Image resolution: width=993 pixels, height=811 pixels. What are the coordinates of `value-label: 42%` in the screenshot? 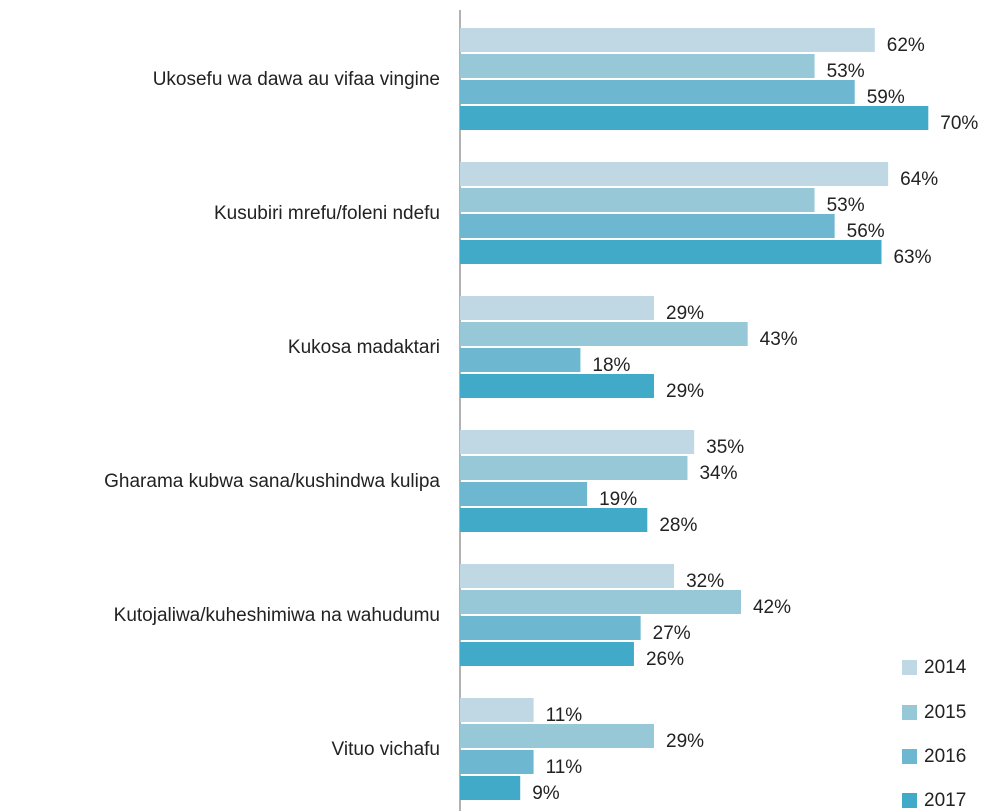 It's located at (772, 607).